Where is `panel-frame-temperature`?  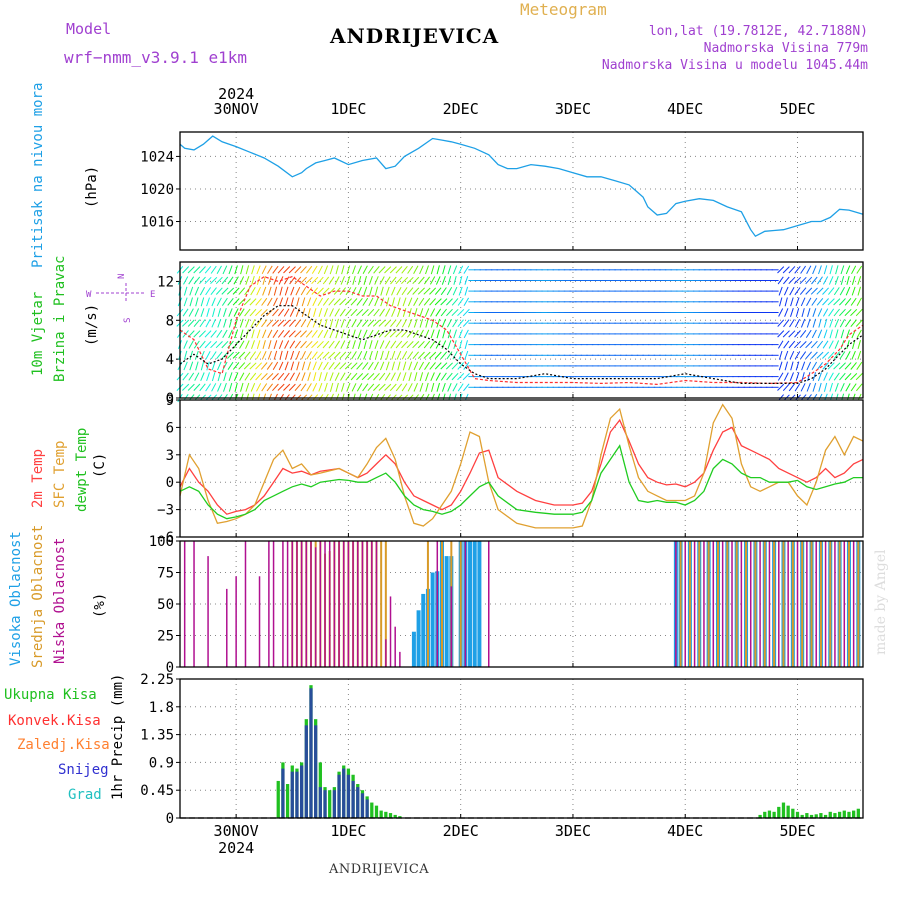 panel-frame-temperature is located at coordinates (521, 468).